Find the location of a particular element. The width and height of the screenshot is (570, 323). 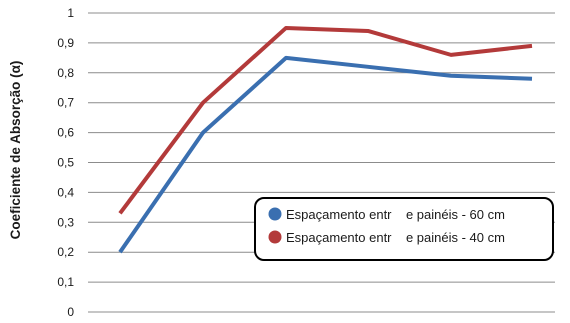

y-tick-label: 0,3 is located at coordinates (65, 222).